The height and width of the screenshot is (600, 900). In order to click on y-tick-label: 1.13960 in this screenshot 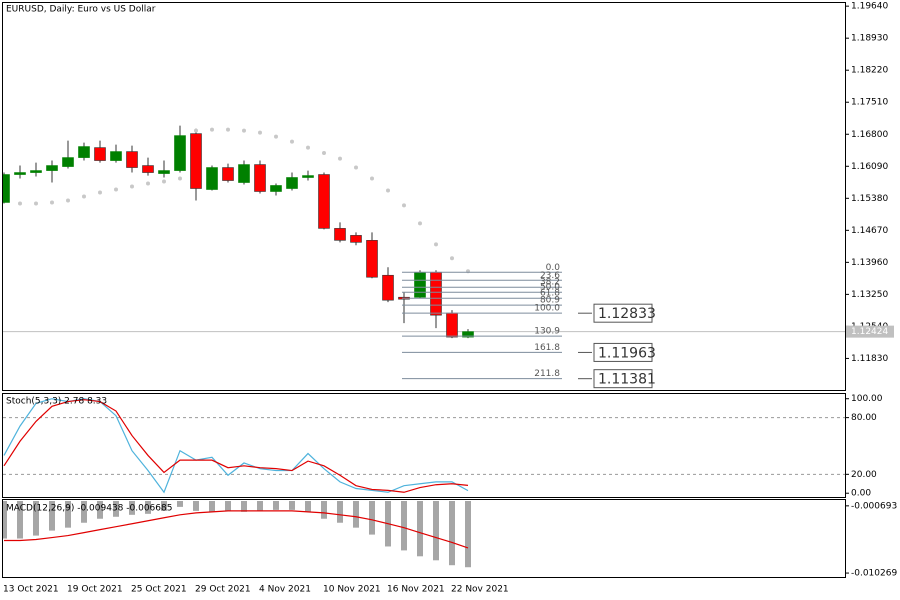, I will do `click(869, 263)`.